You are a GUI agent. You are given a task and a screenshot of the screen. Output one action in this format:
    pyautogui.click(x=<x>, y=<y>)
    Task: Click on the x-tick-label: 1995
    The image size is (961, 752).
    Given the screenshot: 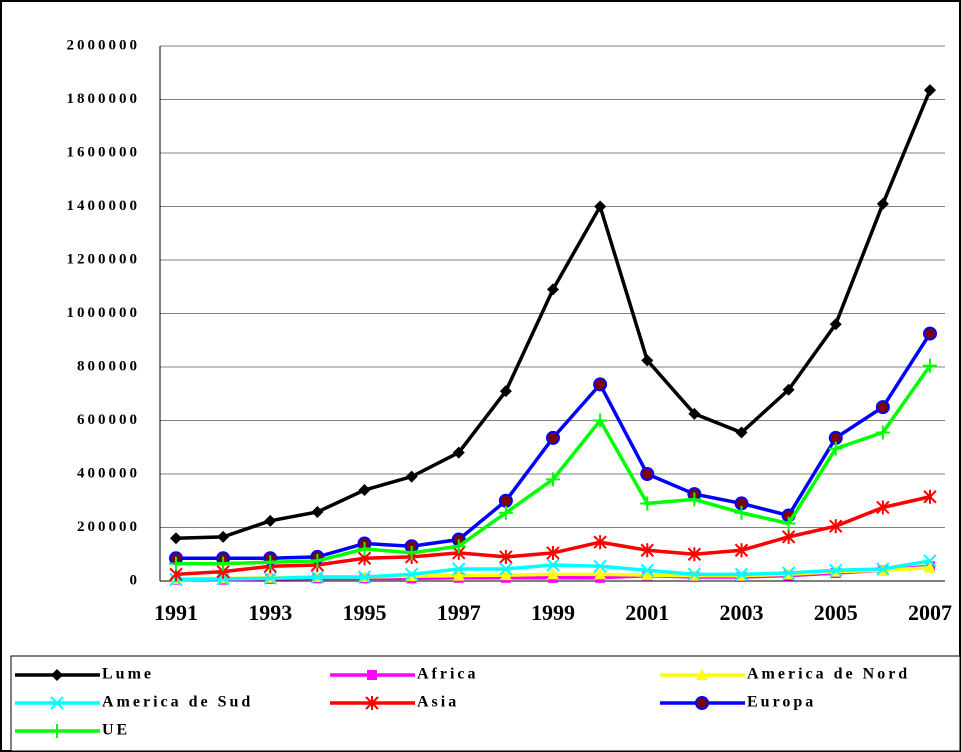 What is the action you would take?
    pyautogui.click(x=365, y=612)
    